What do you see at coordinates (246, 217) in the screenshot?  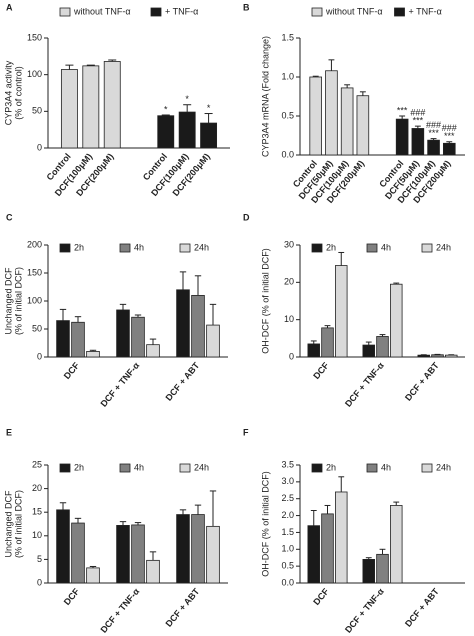 I see `panel-label: D` at bounding box center [246, 217].